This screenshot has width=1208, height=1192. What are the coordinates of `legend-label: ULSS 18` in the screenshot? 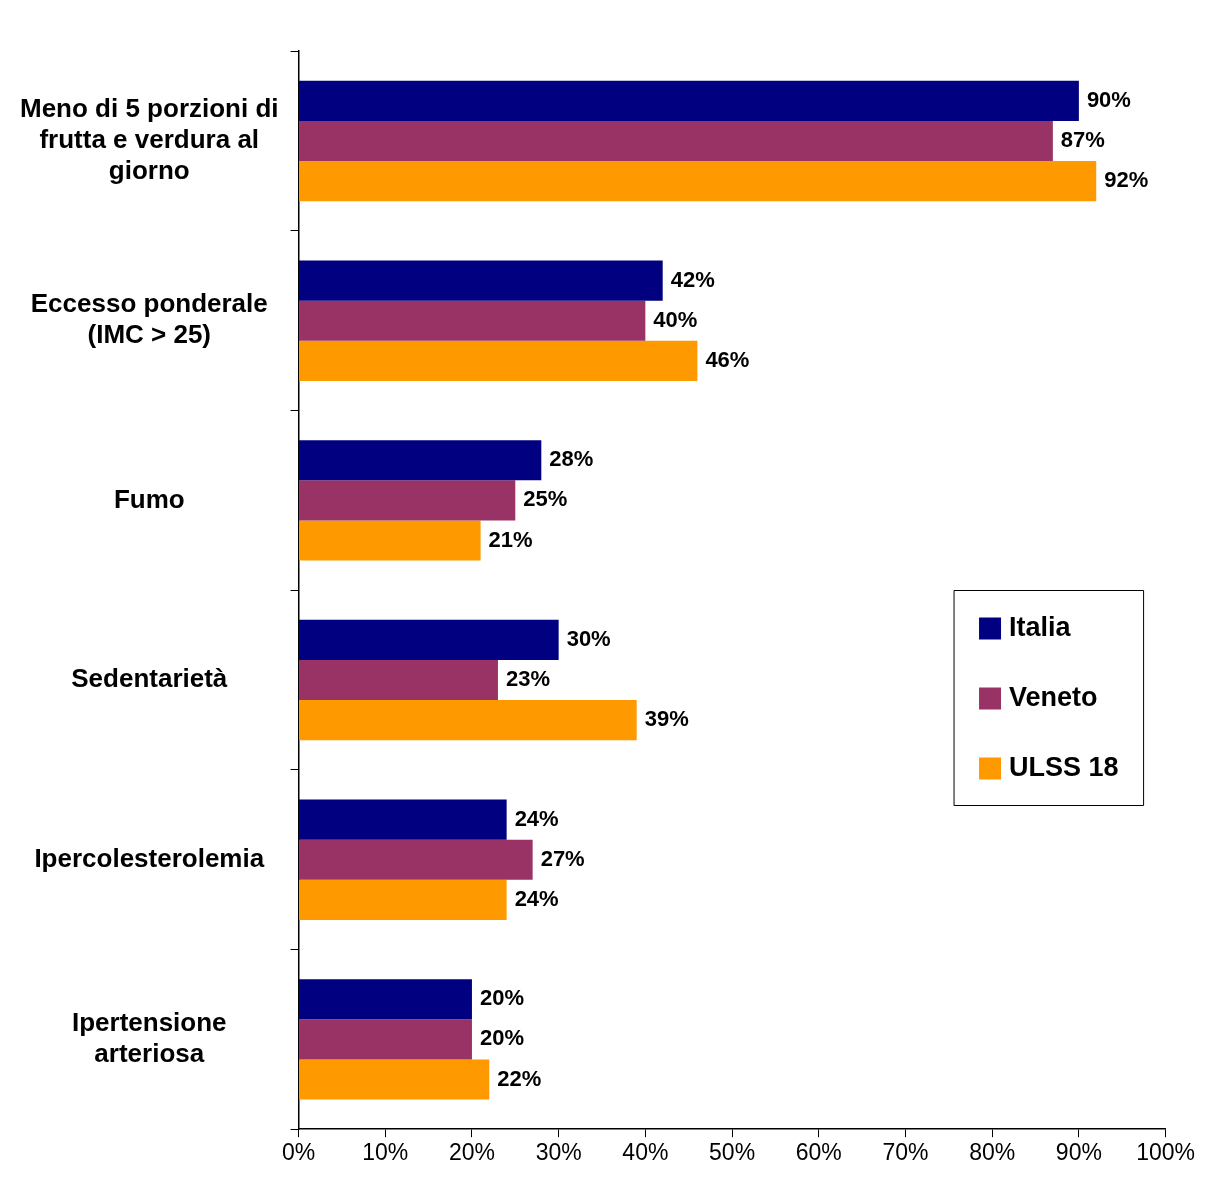 It's located at (1064, 766).